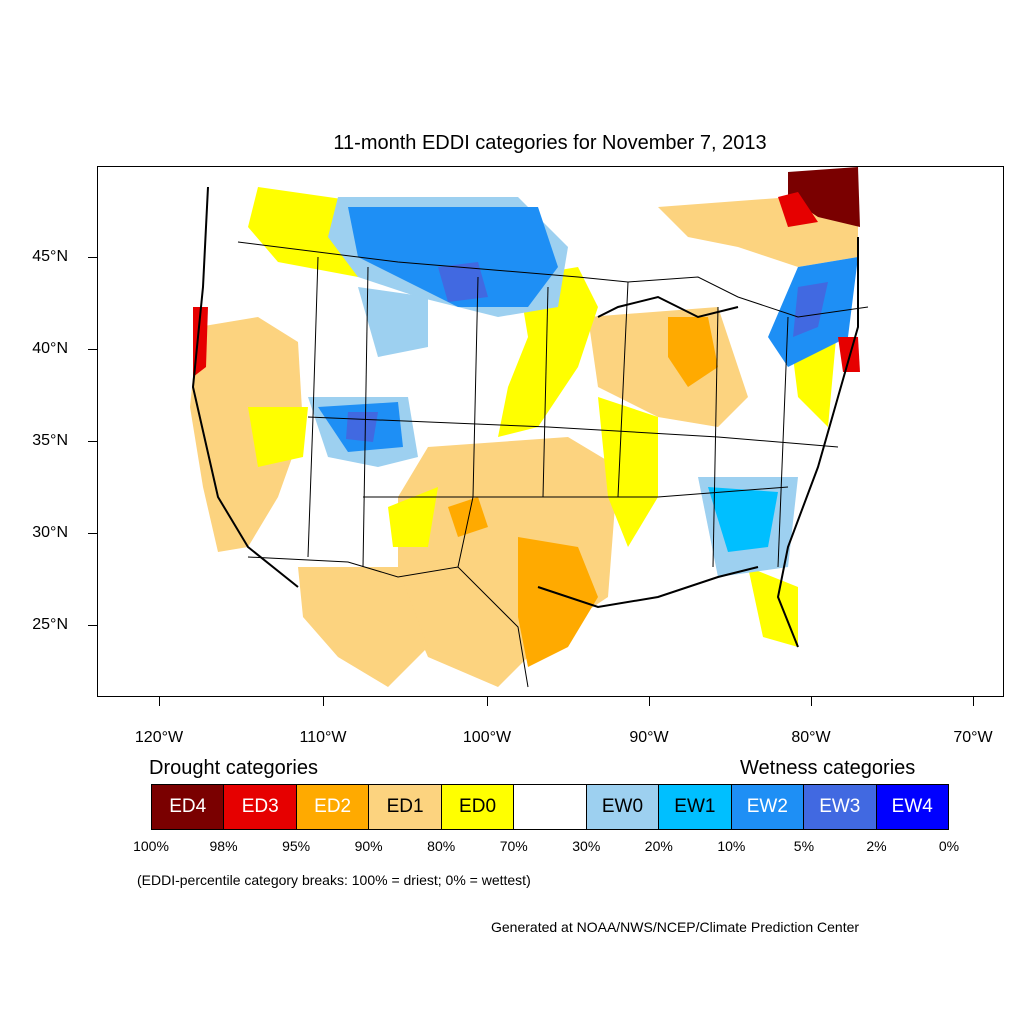 This screenshot has width=1024, height=1024. I want to click on break-label: 80%, so click(441, 846).